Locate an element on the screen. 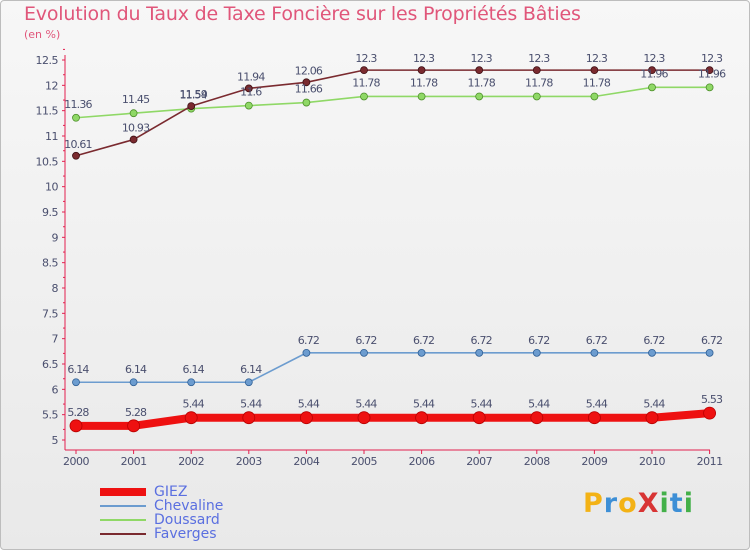 The height and width of the screenshot is (550, 750). data-label-giez: 5.53 is located at coordinates (712, 399).